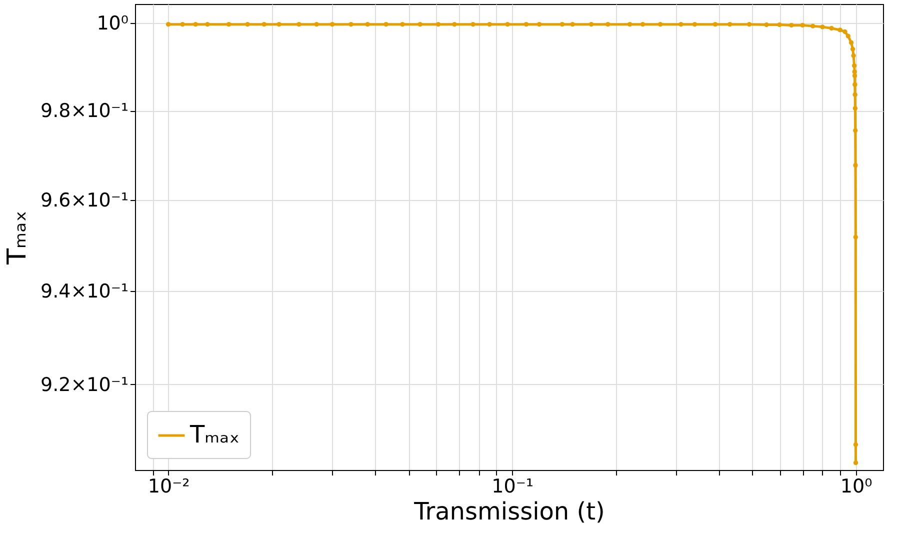 The height and width of the screenshot is (543, 912). Describe the element at coordinates (84, 111) in the screenshot. I see `y-tick-label: 9.8×10⁻¹` at that location.